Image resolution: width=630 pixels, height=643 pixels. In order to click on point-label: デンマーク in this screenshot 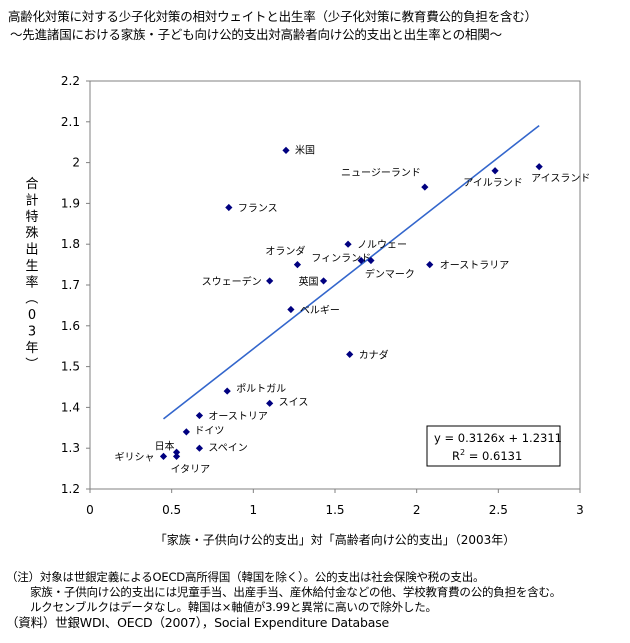, I will do `click(390, 274)`.